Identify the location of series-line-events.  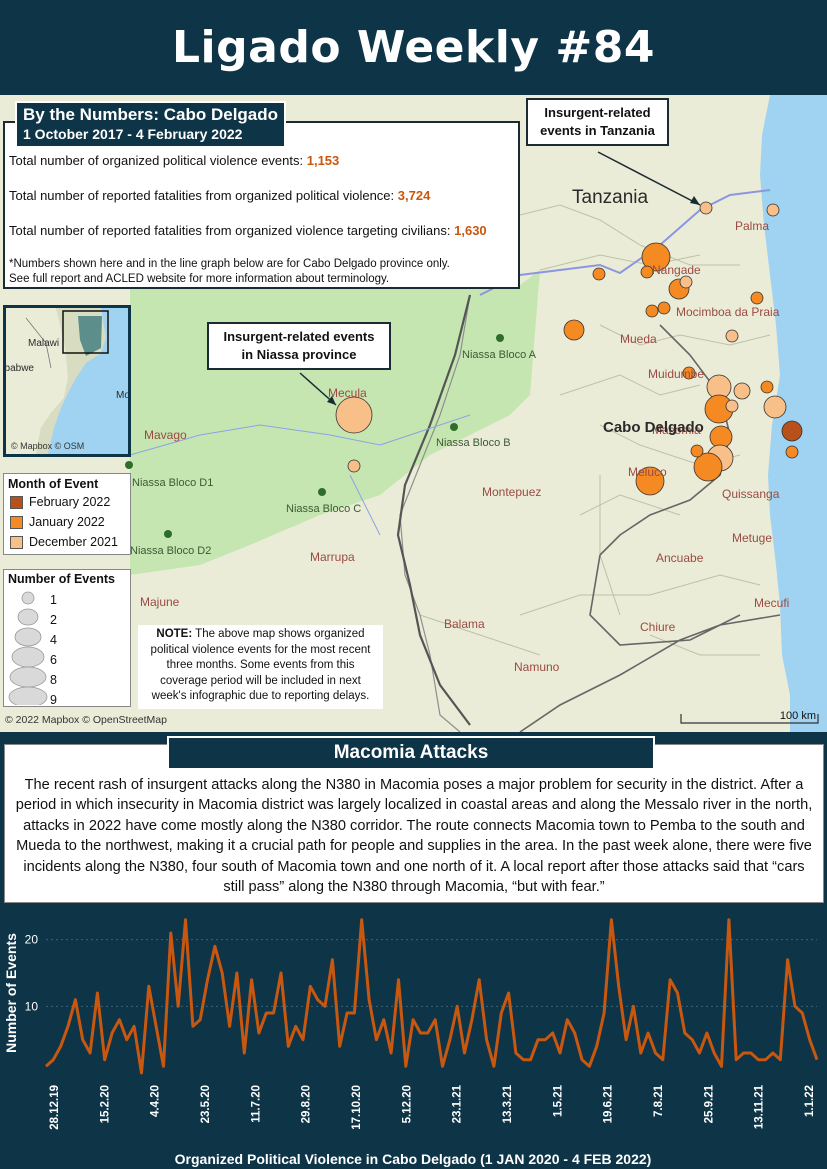
(431, 996).